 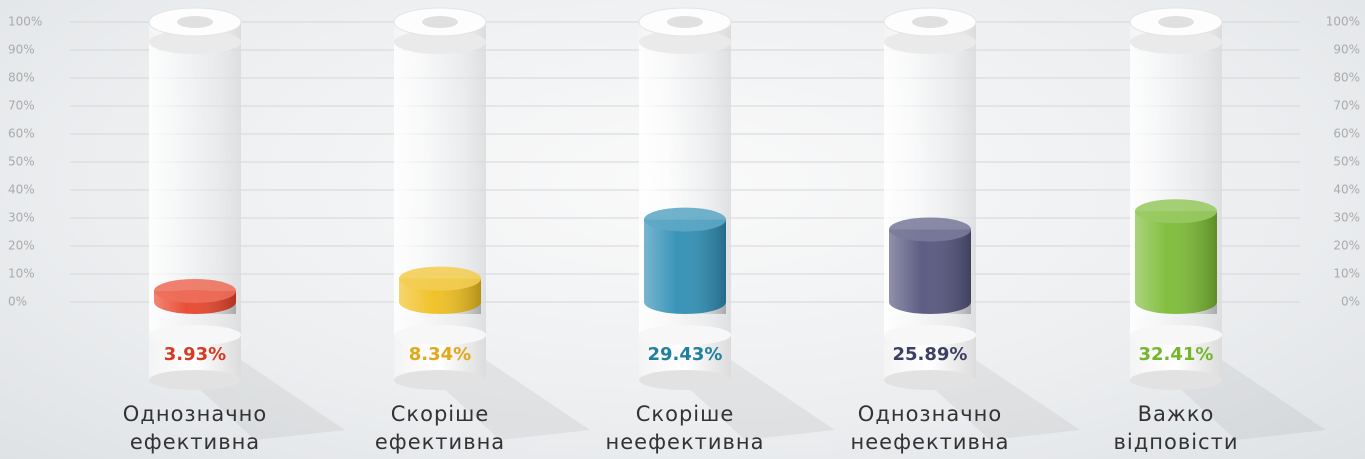 What do you see at coordinates (1350, 302) in the screenshot?
I see `y-tick-label-right: 0%` at bounding box center [1350, 302].